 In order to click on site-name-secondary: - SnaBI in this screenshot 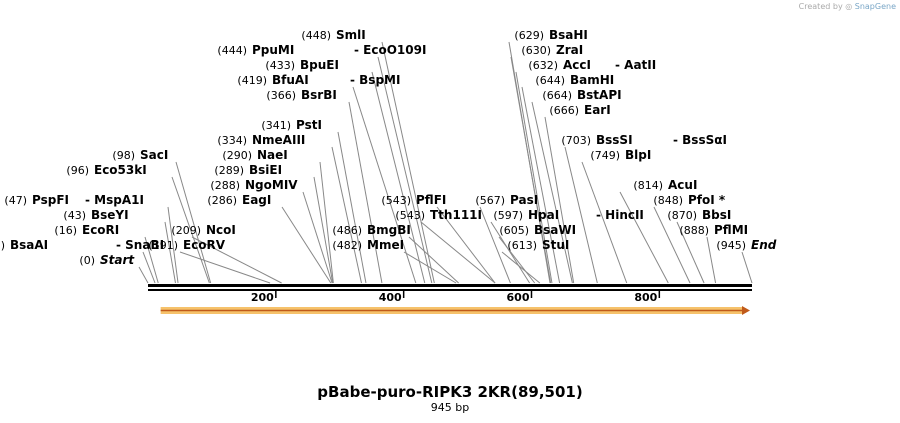, I will do `click(140, 245)`.